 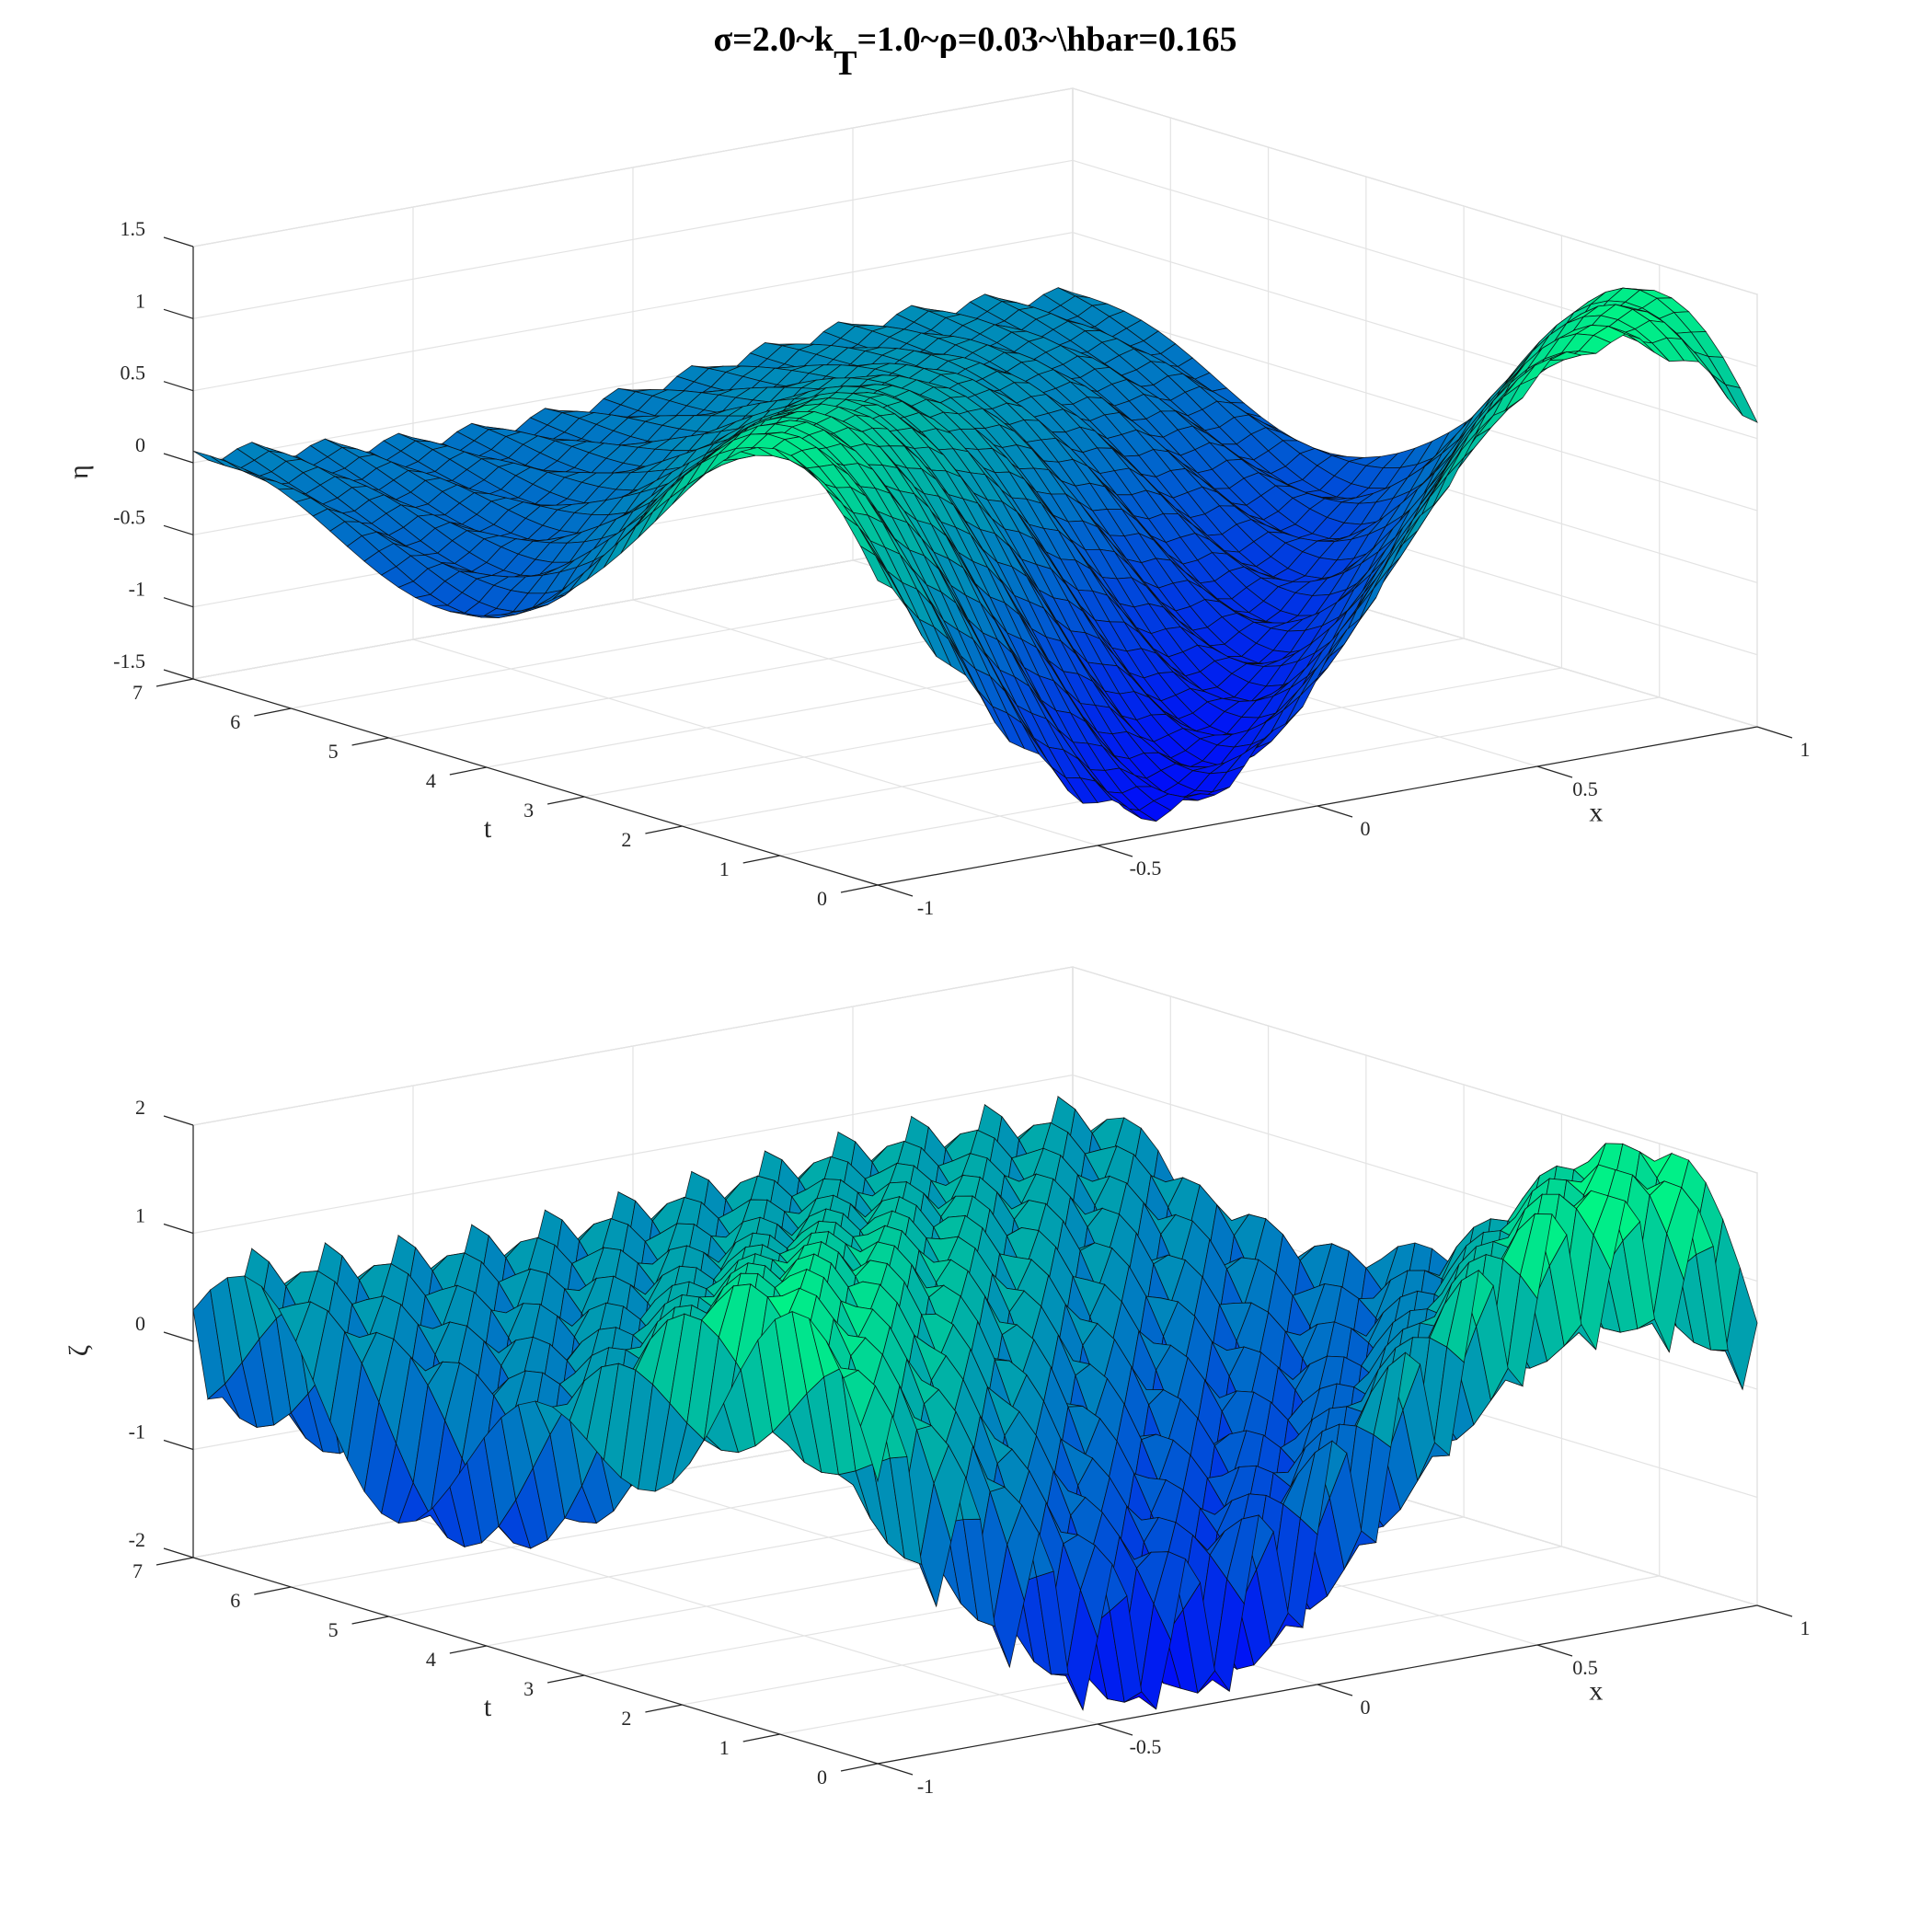 I want to click on z-gridline, so click(x=975, y=191).